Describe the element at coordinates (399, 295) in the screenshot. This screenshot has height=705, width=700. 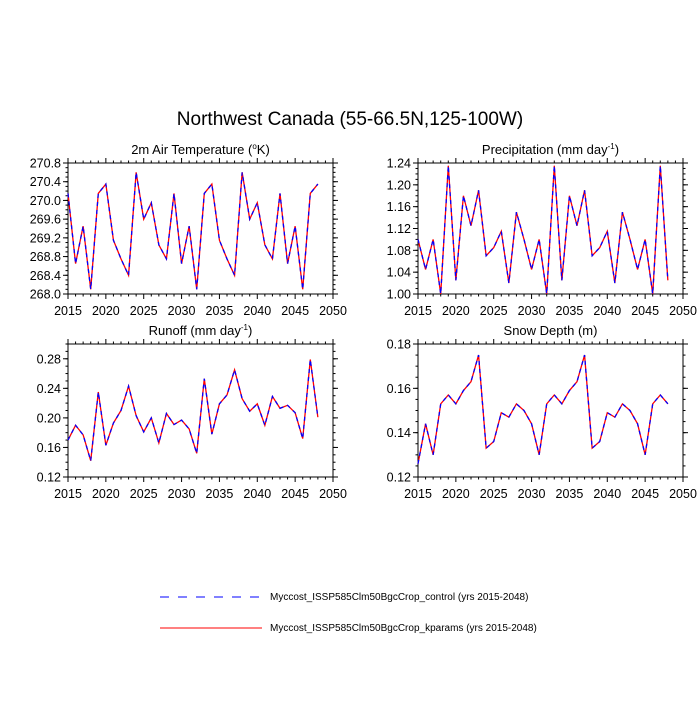
I see `y-tick-label: 1.00` at that location.